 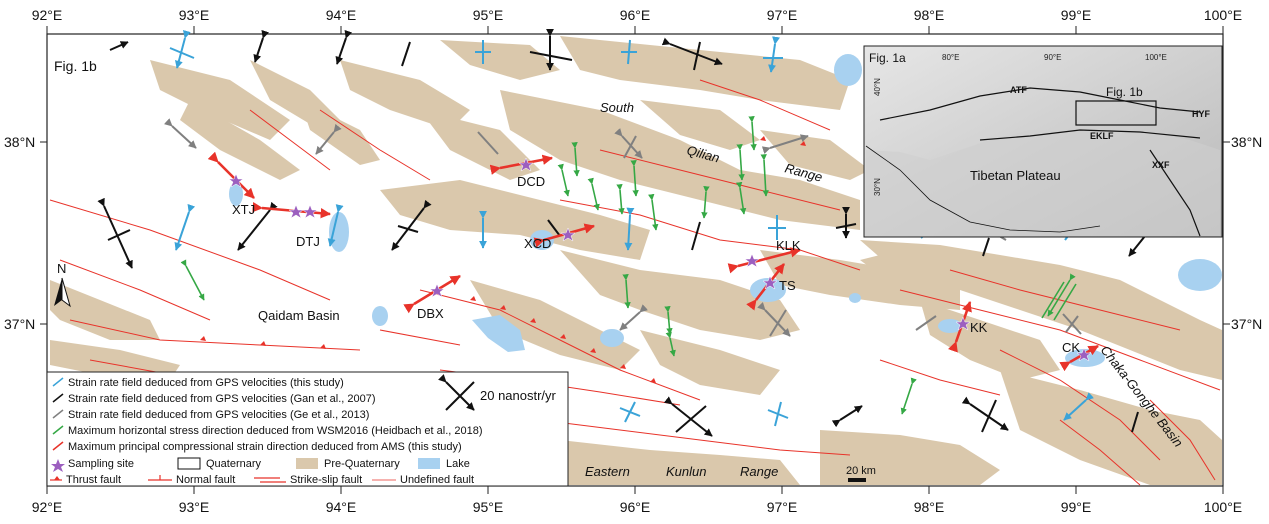 I want to click on x-tick-top-98: 98°E, so click(x=929, y=15).